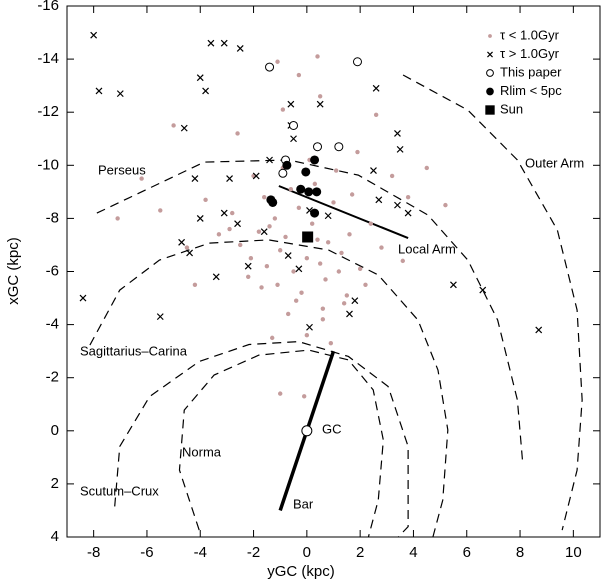 Image resolution: width=603 pixels, height=582 pixels. What do you see at coordinates (360, 552) in the screenshot?
I see `x-tick-label: 2` at bounding box center [360, 552].